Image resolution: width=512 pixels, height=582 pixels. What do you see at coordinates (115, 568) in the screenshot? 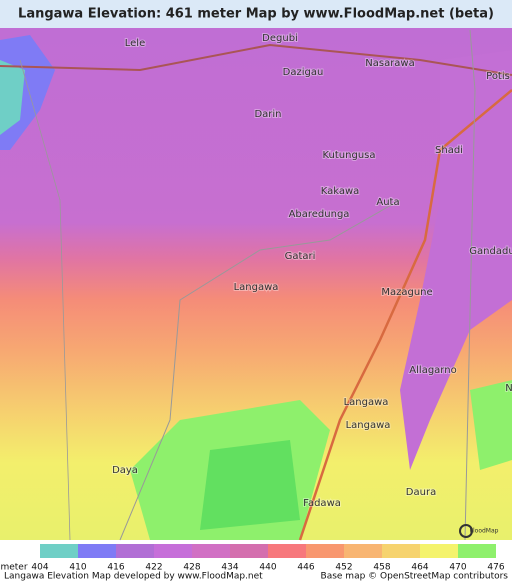
I see `legend-label: 416` at bounding box center [115, 568].